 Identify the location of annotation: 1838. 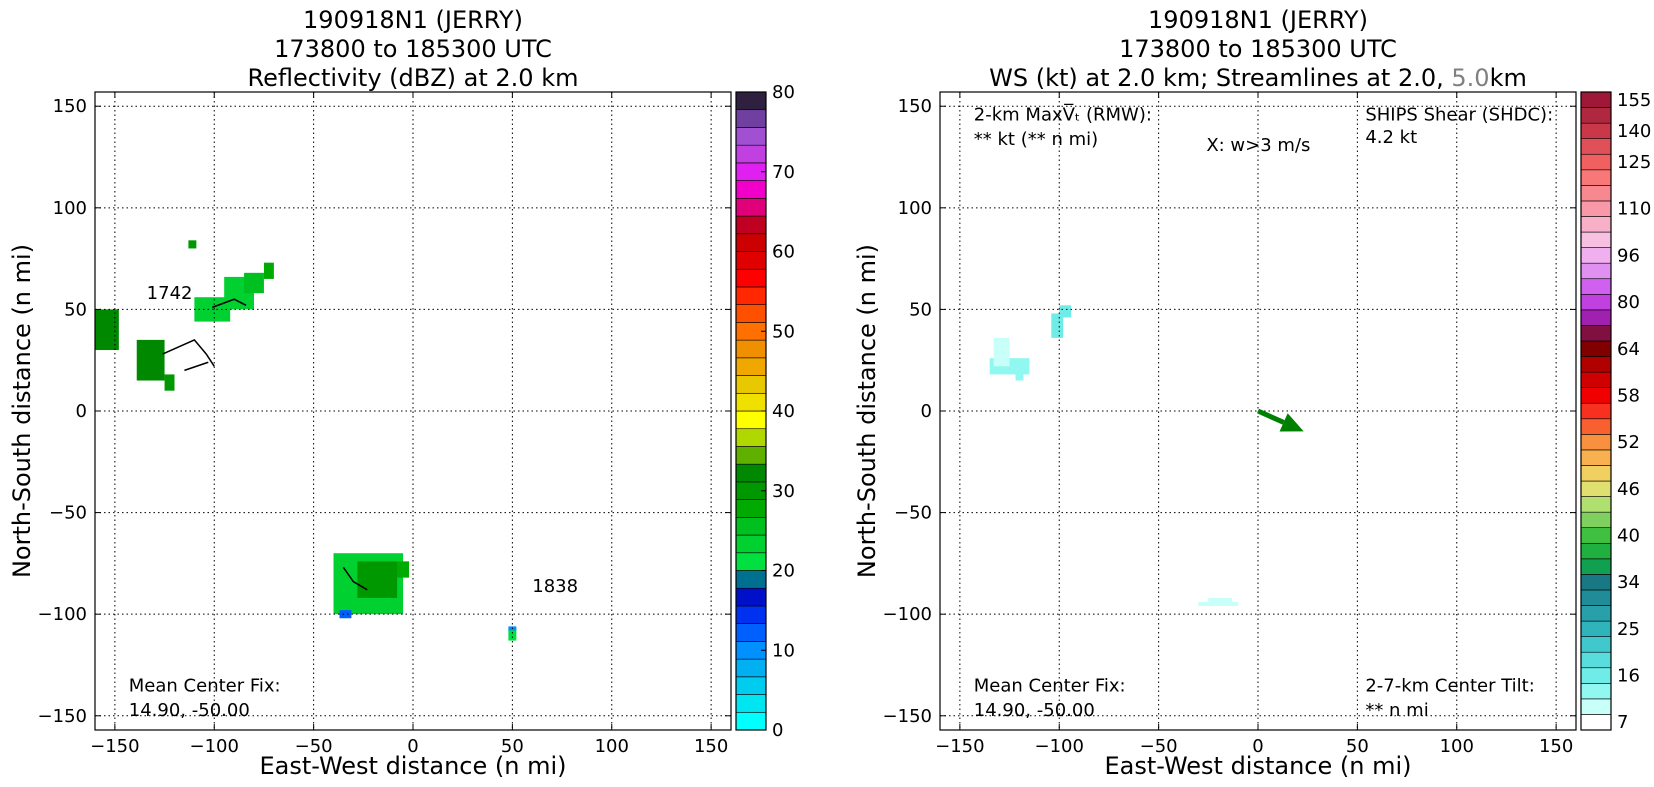
(555, 586).